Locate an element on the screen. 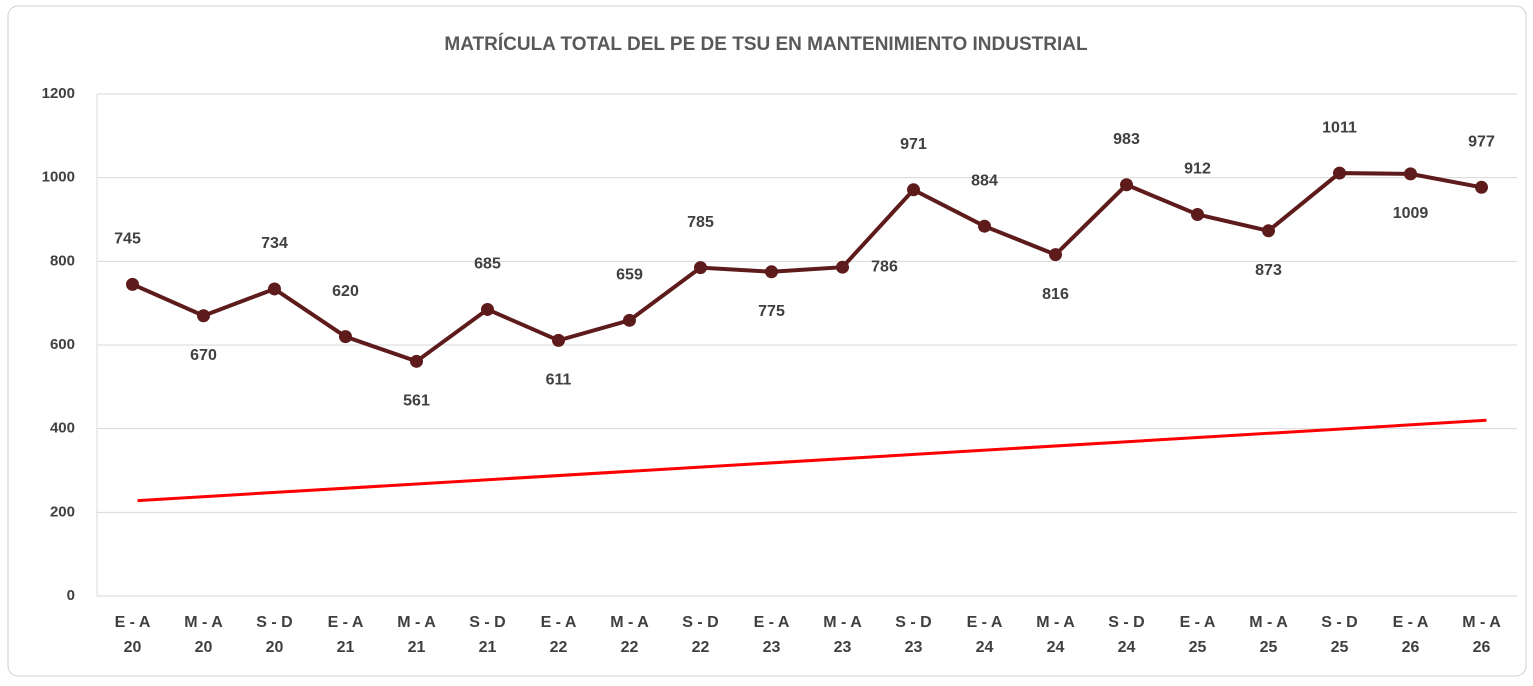 The image size is (1533, 686). data-label: 884 is located at coordinates (984, 180).